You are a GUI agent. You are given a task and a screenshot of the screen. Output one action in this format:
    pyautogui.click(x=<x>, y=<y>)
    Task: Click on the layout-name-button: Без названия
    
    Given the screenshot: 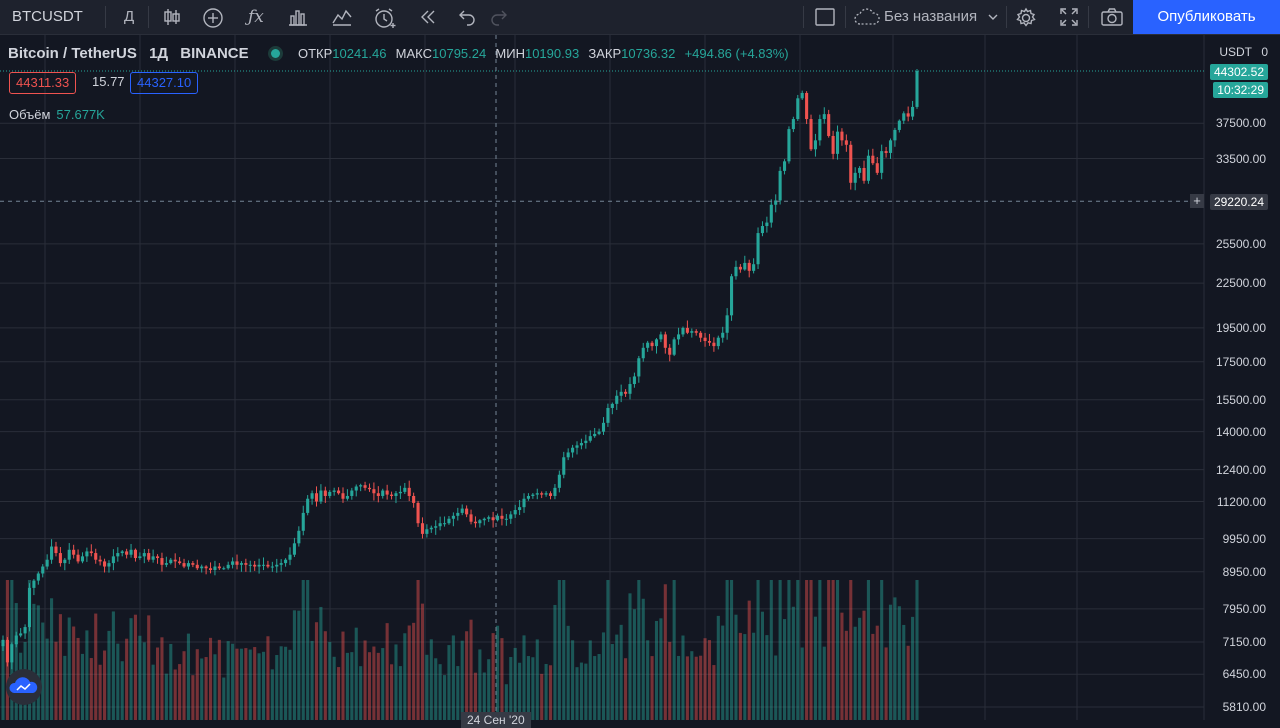 What is the action you would take?
    pyautogui.click(x=931, y=16)
    